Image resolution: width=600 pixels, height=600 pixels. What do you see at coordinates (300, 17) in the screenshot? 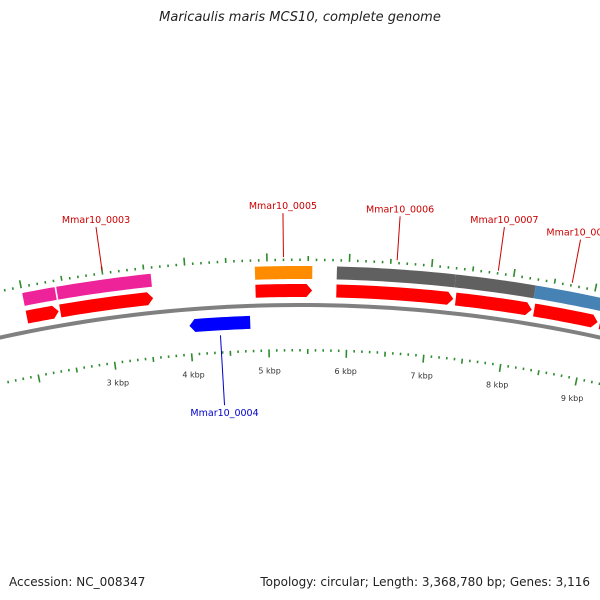
I see `map-title: Maricaulis maris MCS10, complete genome` at bounding box center [300, 17].